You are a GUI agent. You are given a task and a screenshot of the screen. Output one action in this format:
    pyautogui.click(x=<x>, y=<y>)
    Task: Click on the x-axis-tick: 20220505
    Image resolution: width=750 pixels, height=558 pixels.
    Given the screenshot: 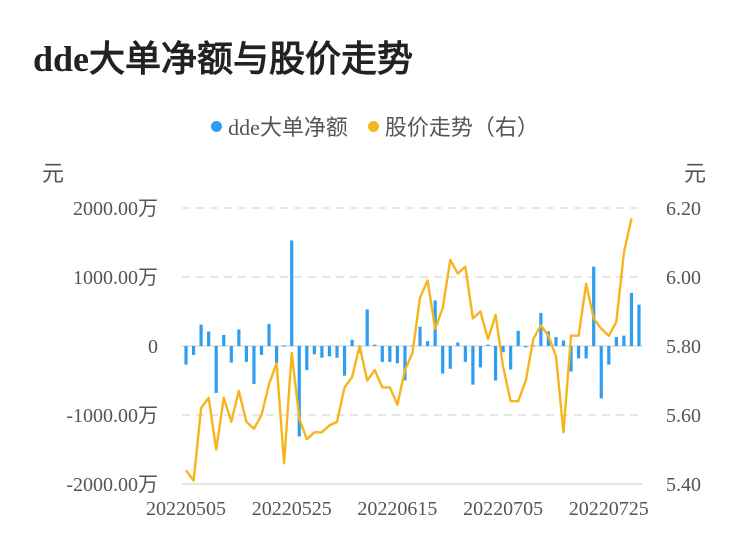 What is the action you would take?
    pyautogui.click(x=186, y=509)
    